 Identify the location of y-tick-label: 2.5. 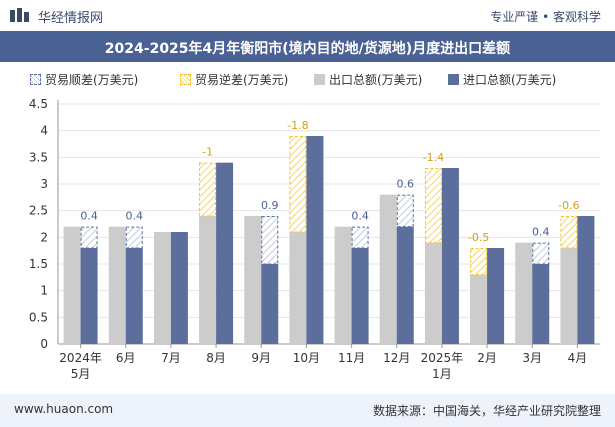
(38, 211).